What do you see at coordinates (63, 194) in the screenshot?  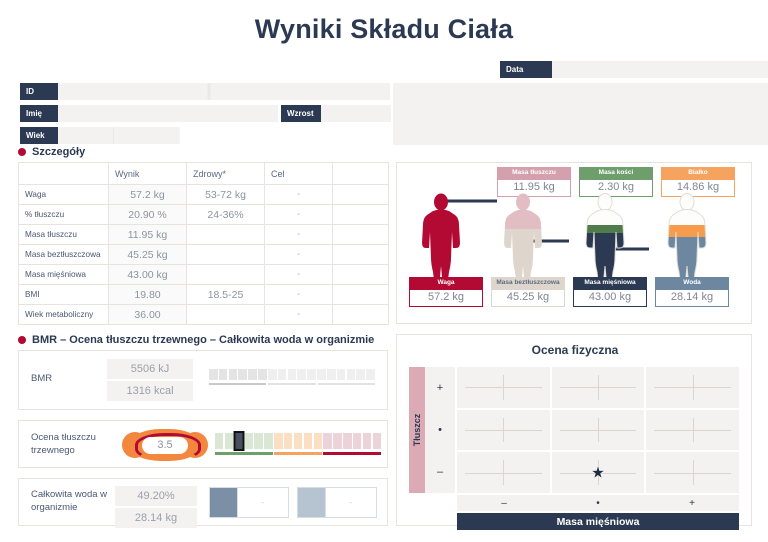 I see `row-label: Waga` at bounding box center [63, 194].